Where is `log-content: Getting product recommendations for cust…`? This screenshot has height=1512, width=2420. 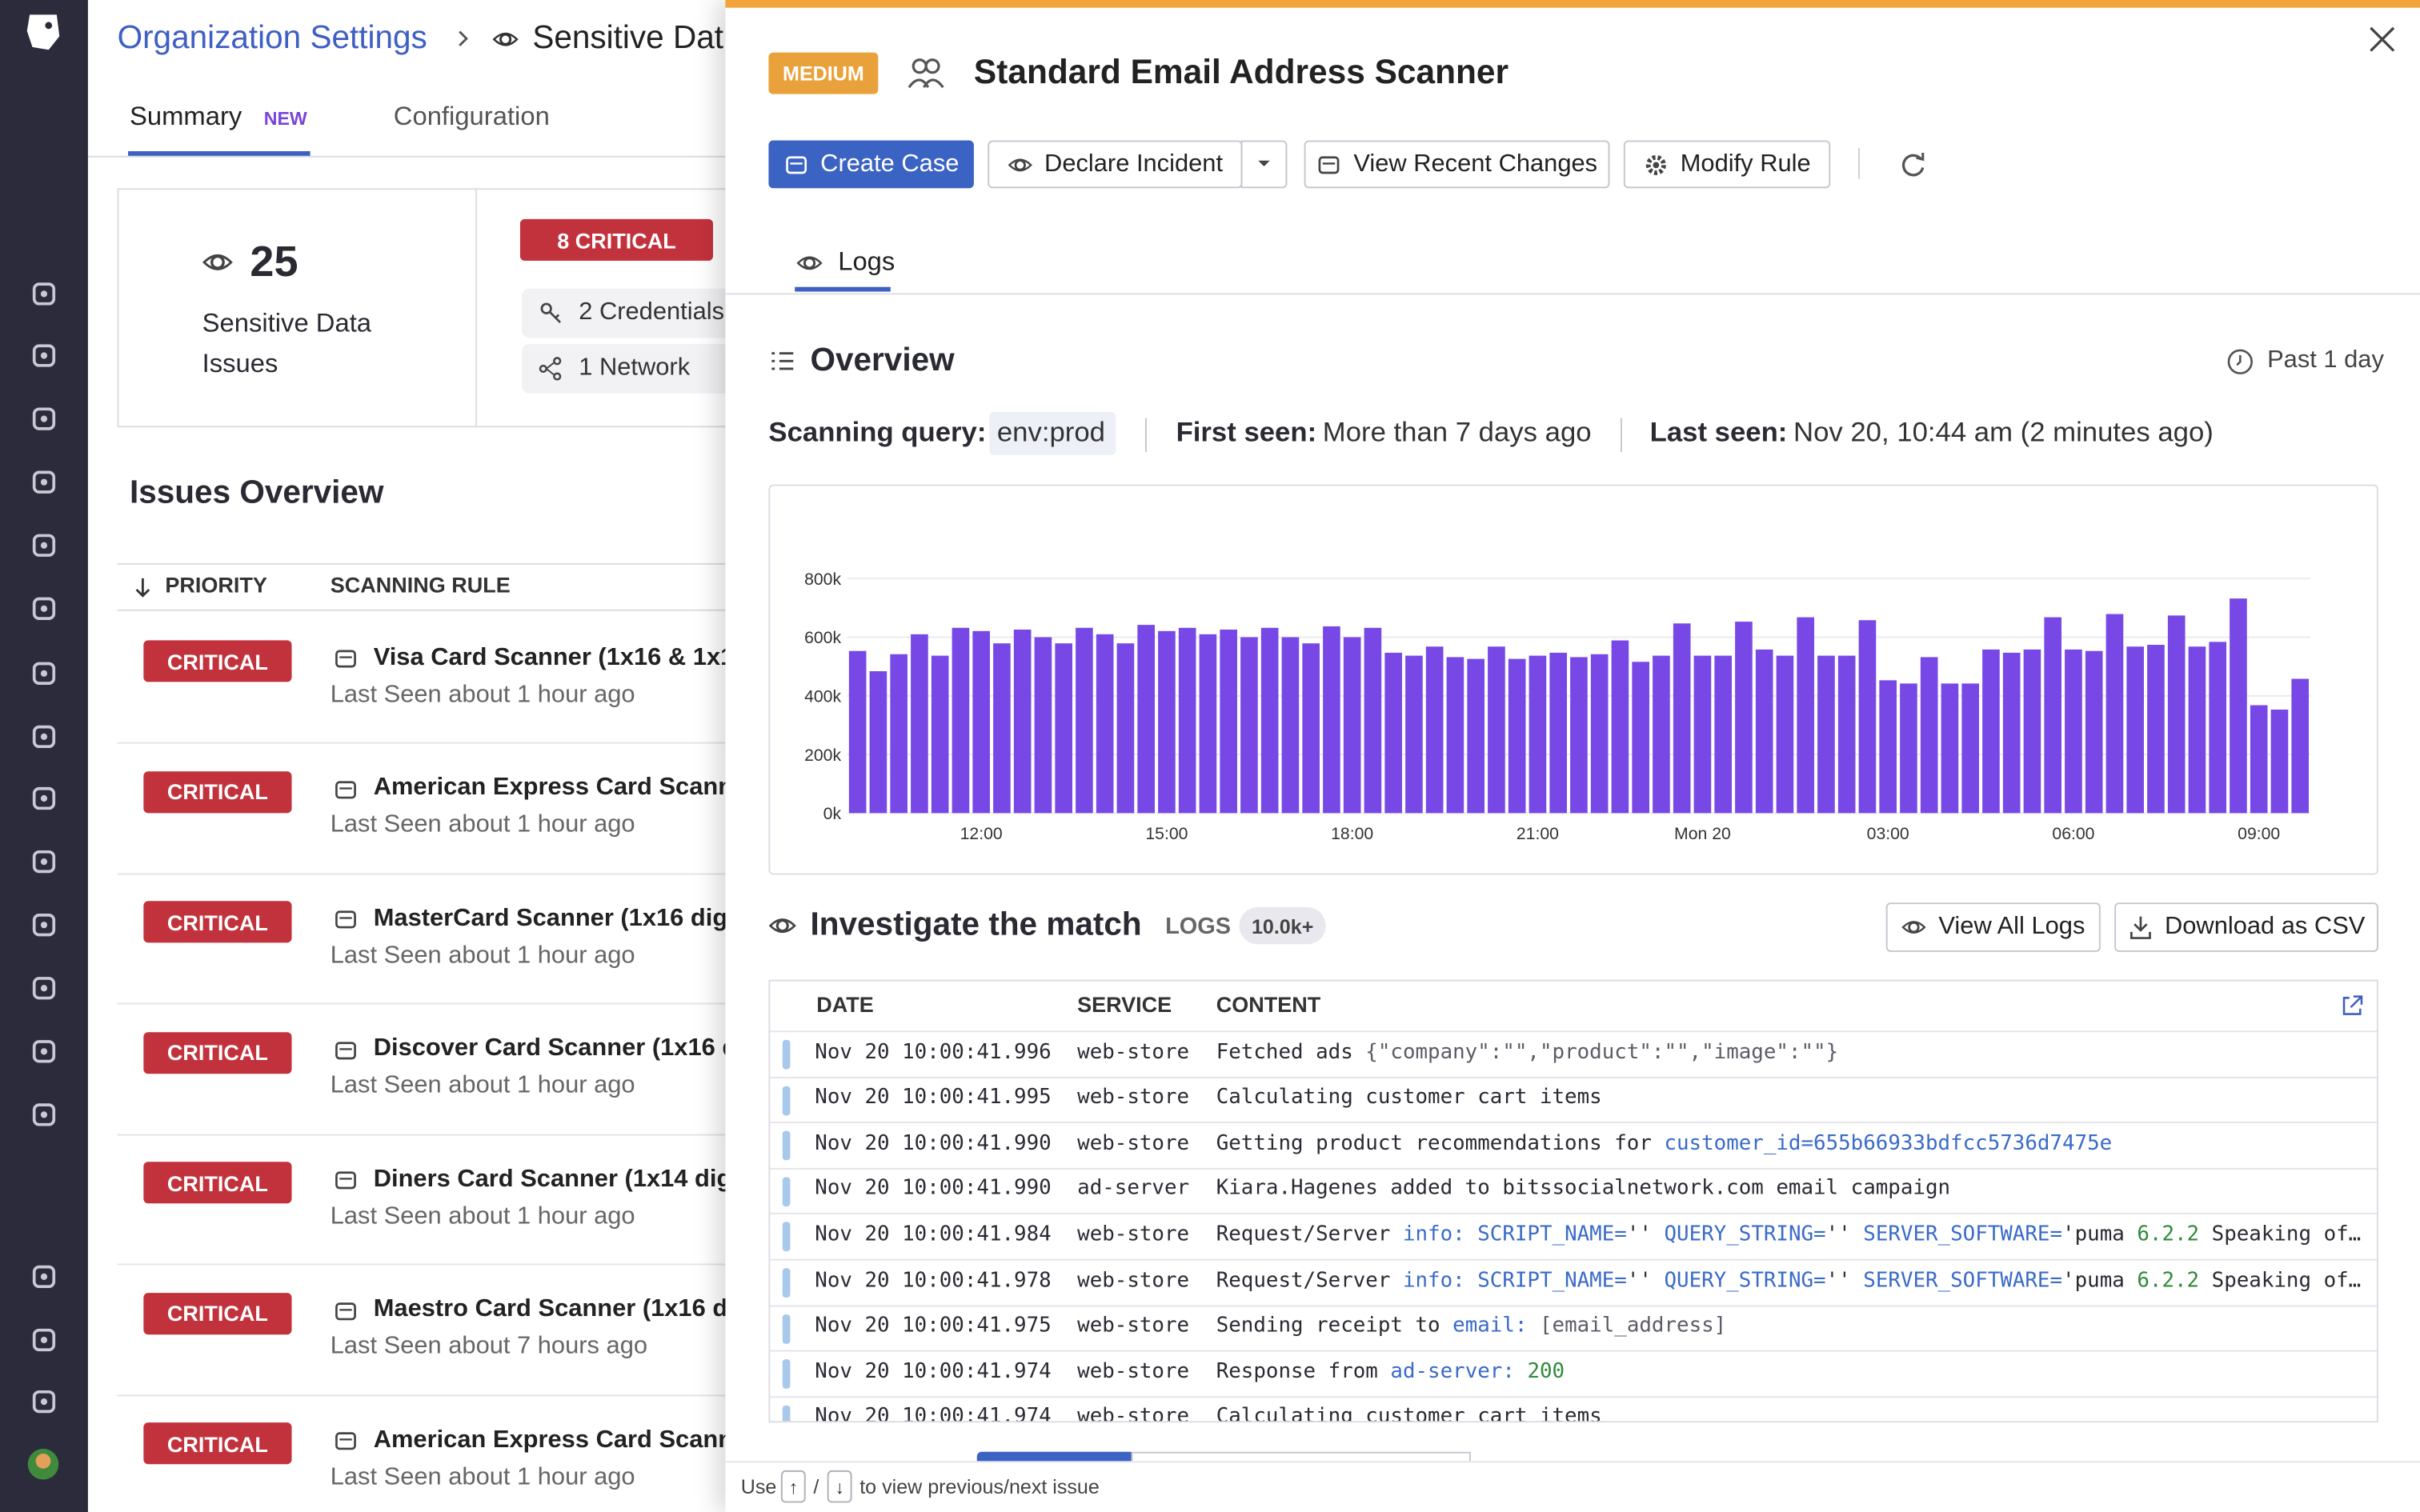 log-content: Getting product recommendations for cust… is located at coordinates (1664, 1144).